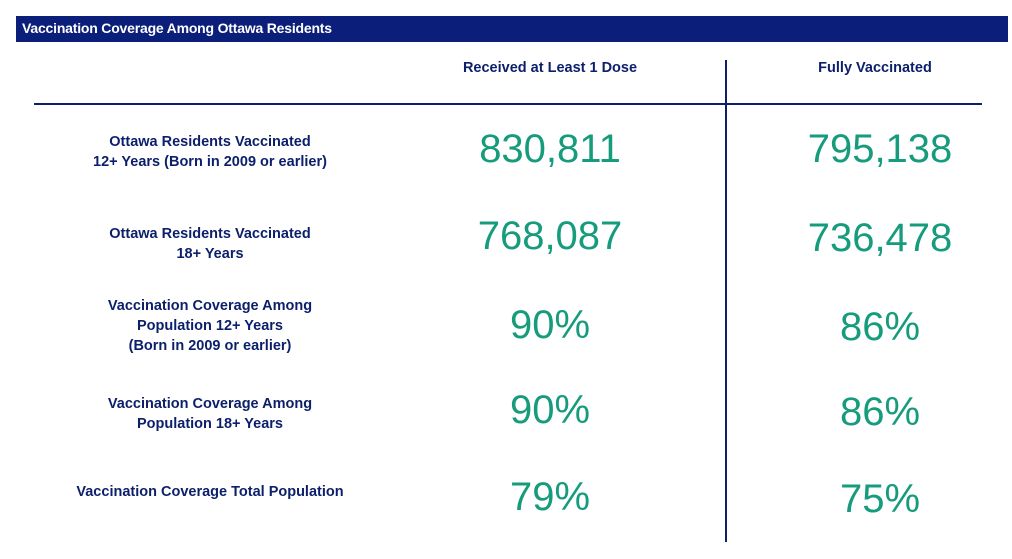 The width and height of the screenshot is (1012, 559). What do you see at coordinates (880, 238) in the screenshot?
I see `value-residents-18plus-fully: 736,478` at bounding box center [880, 238].